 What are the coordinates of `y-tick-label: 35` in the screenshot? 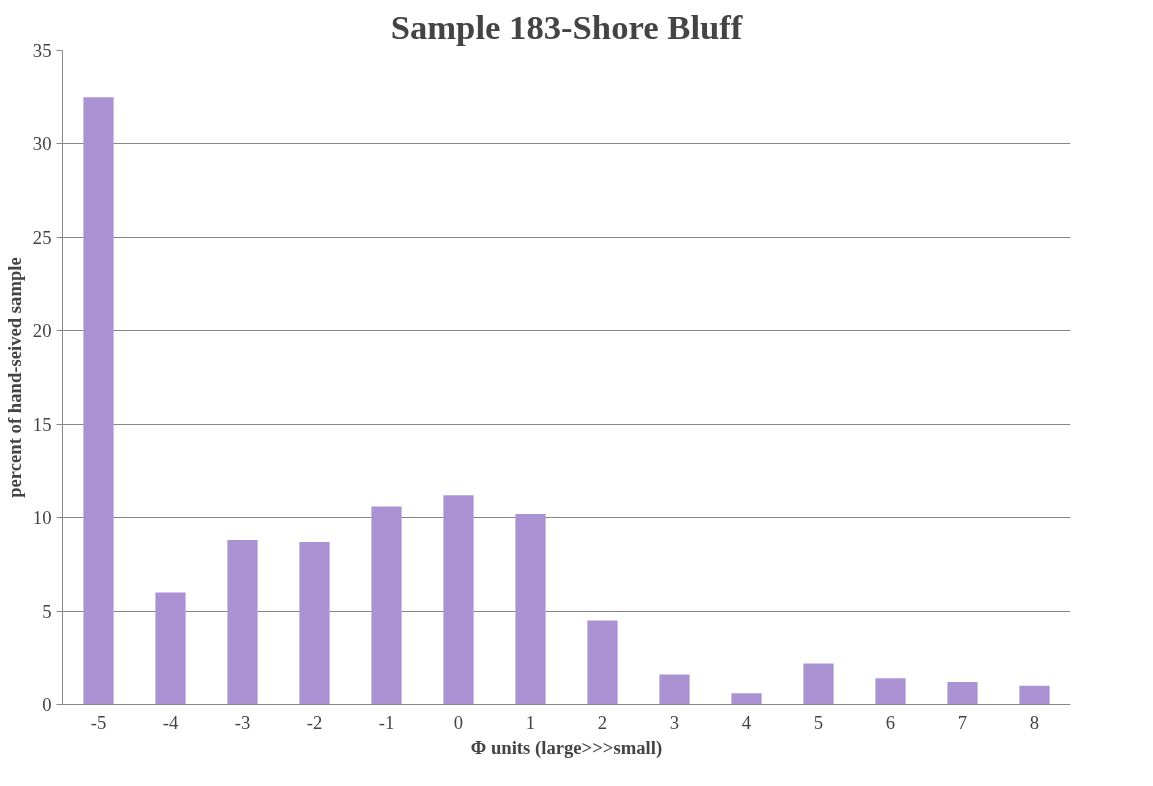 It's located at (42, 50).